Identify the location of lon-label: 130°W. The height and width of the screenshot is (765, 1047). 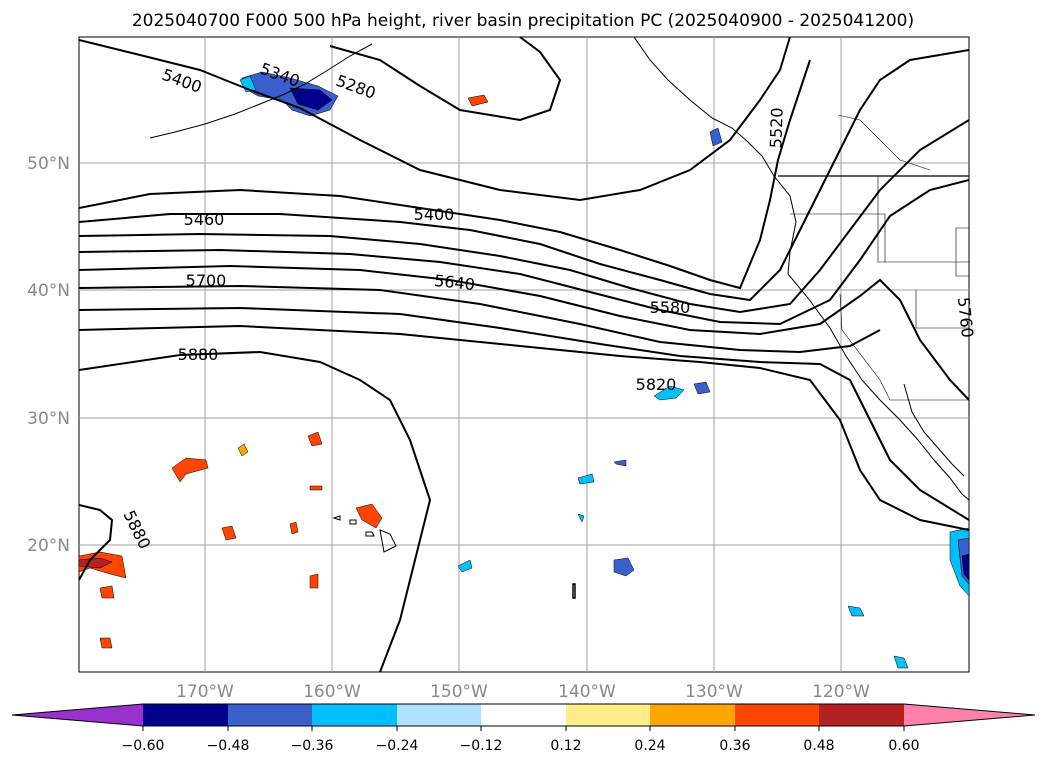
(714, 692).